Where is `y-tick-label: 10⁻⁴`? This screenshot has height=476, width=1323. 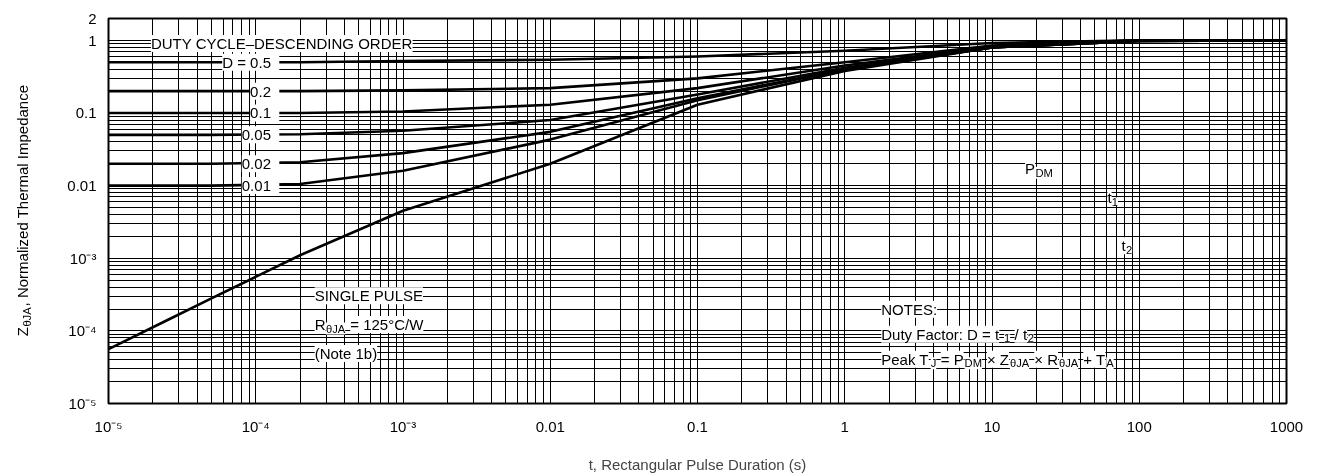
y-tick-label: 10⁻⁴ is located at coordinates (82, 331).